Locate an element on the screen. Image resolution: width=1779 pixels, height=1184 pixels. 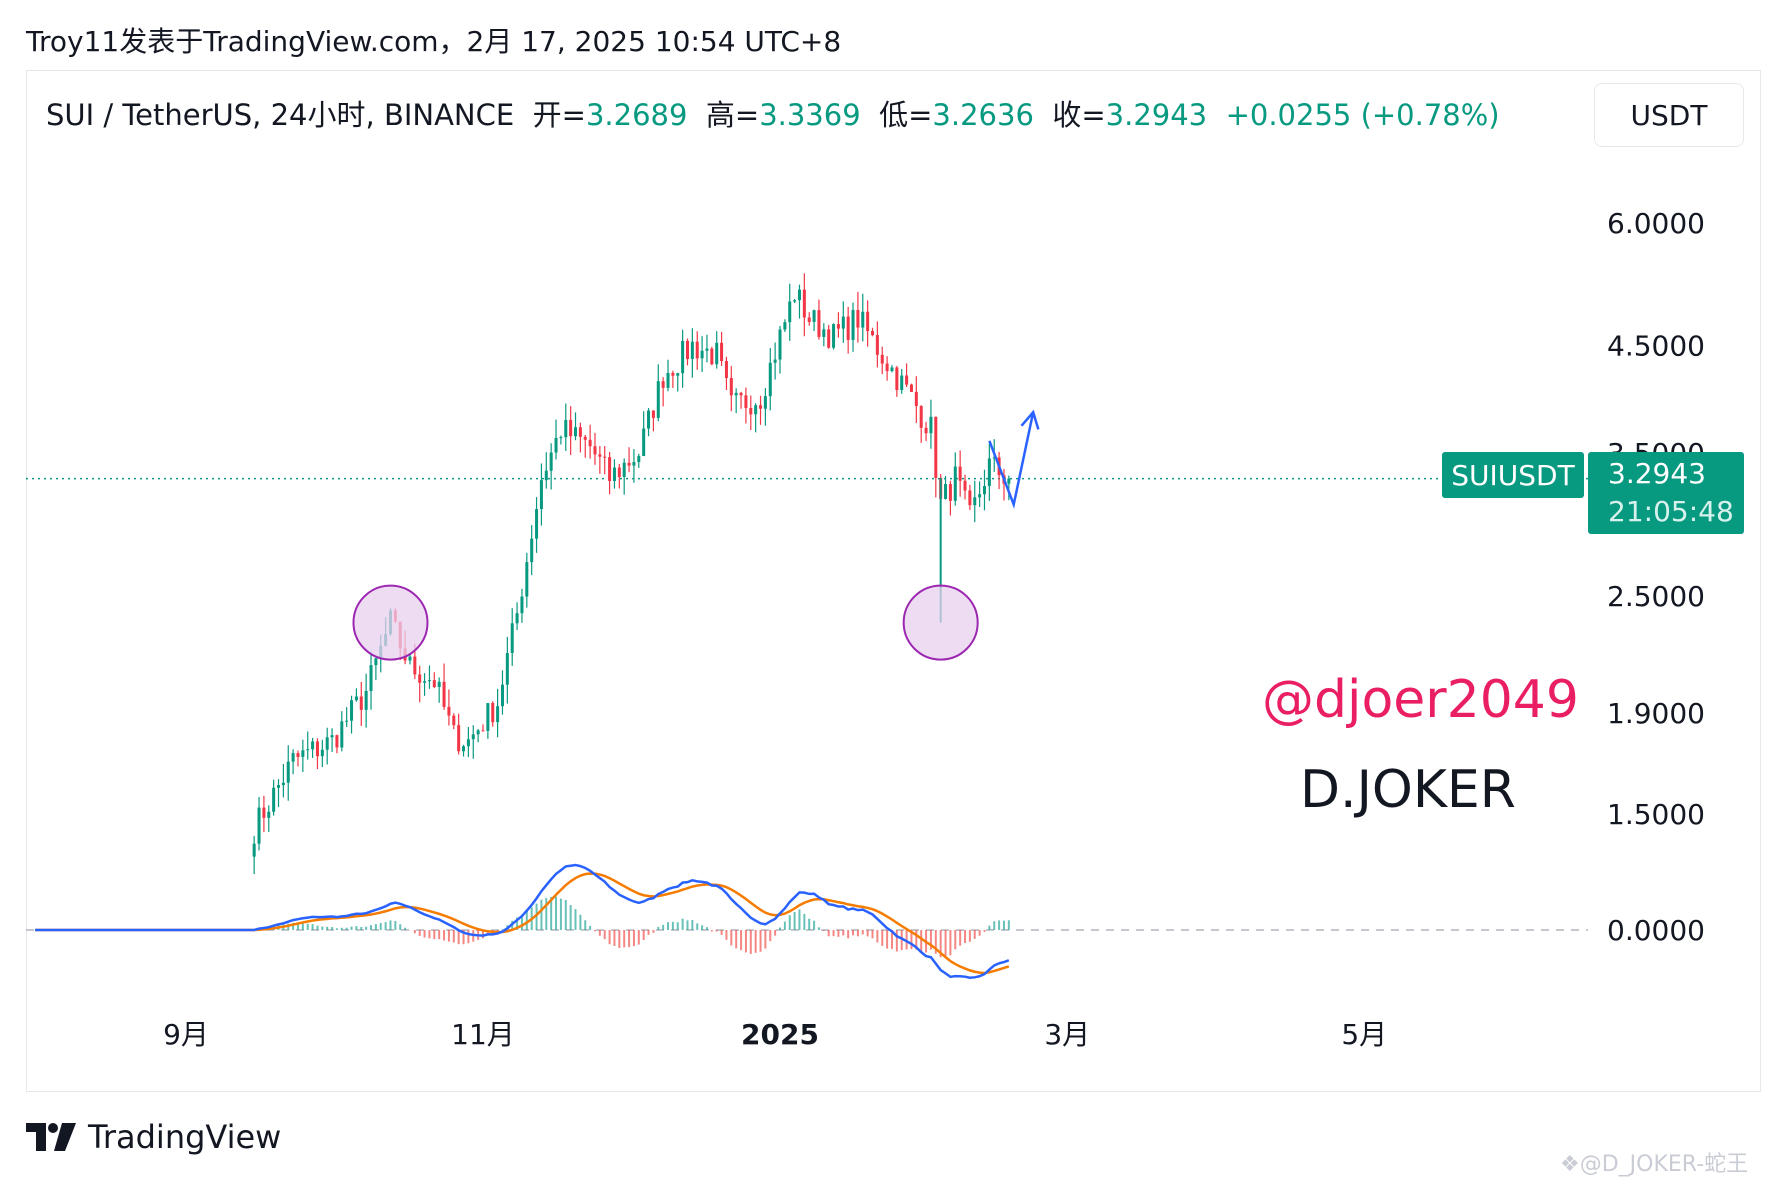
price-tick-label: 1.9000 is located at coordinates (1656, 713).